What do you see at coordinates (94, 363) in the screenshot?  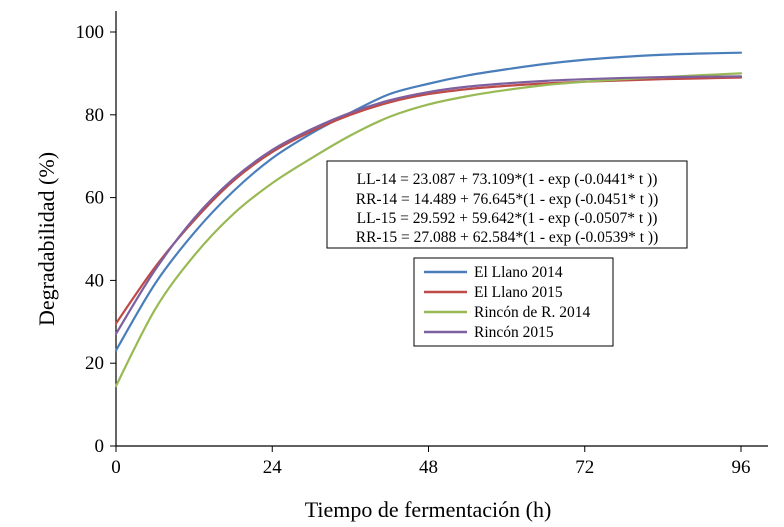 I see `y-tick-label: 20` at bounding box center [94, 363].